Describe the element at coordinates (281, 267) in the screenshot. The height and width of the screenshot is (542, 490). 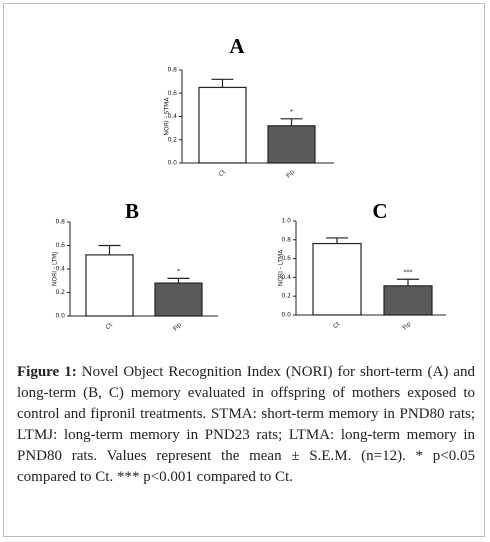
I see `y-axis-label: NORI - LTMA` at that location.